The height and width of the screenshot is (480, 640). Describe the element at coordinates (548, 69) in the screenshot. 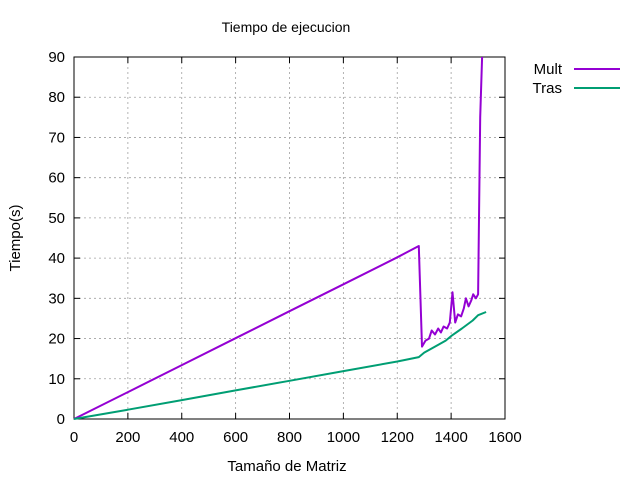

I see `legend-label-mult: Mult` at that location.